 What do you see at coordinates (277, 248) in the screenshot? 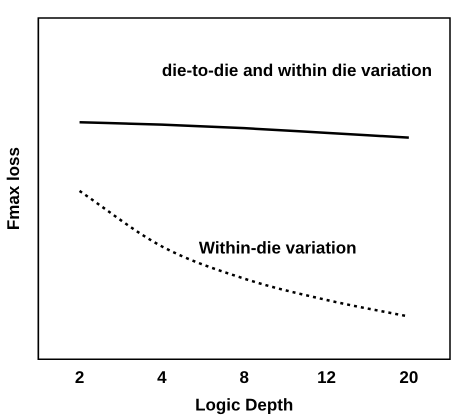
I see `series-label: Within-die variation` at bounding box center [277, 248].